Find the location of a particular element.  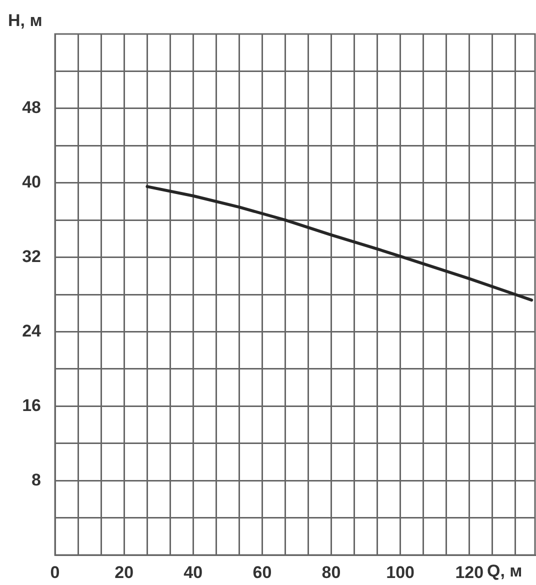

x-axis-title: Q, м is located at coordinates (504, 571).